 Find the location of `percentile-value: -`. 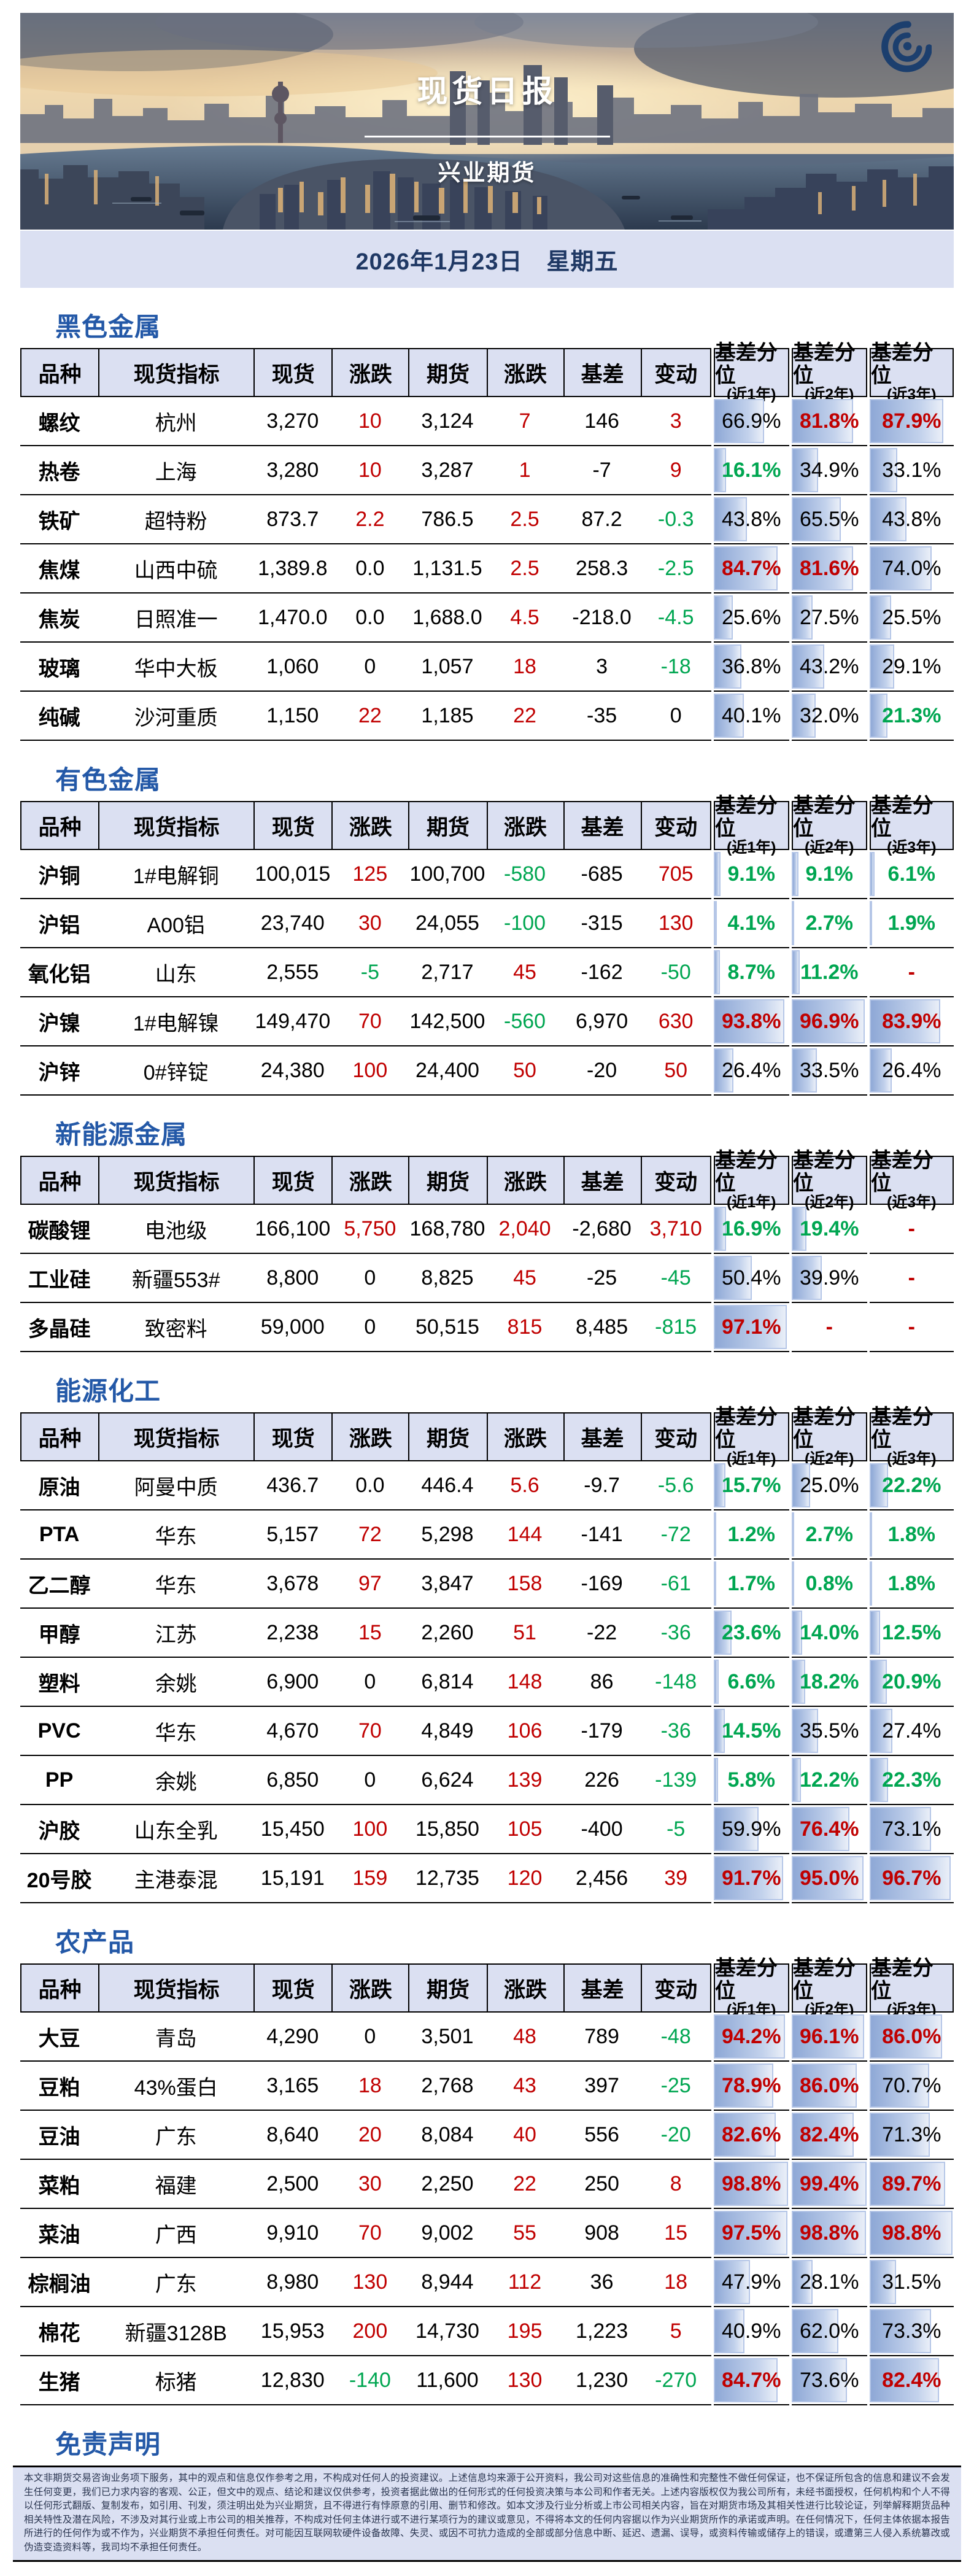

percentile-value: - is located at coordinates (911, 972).